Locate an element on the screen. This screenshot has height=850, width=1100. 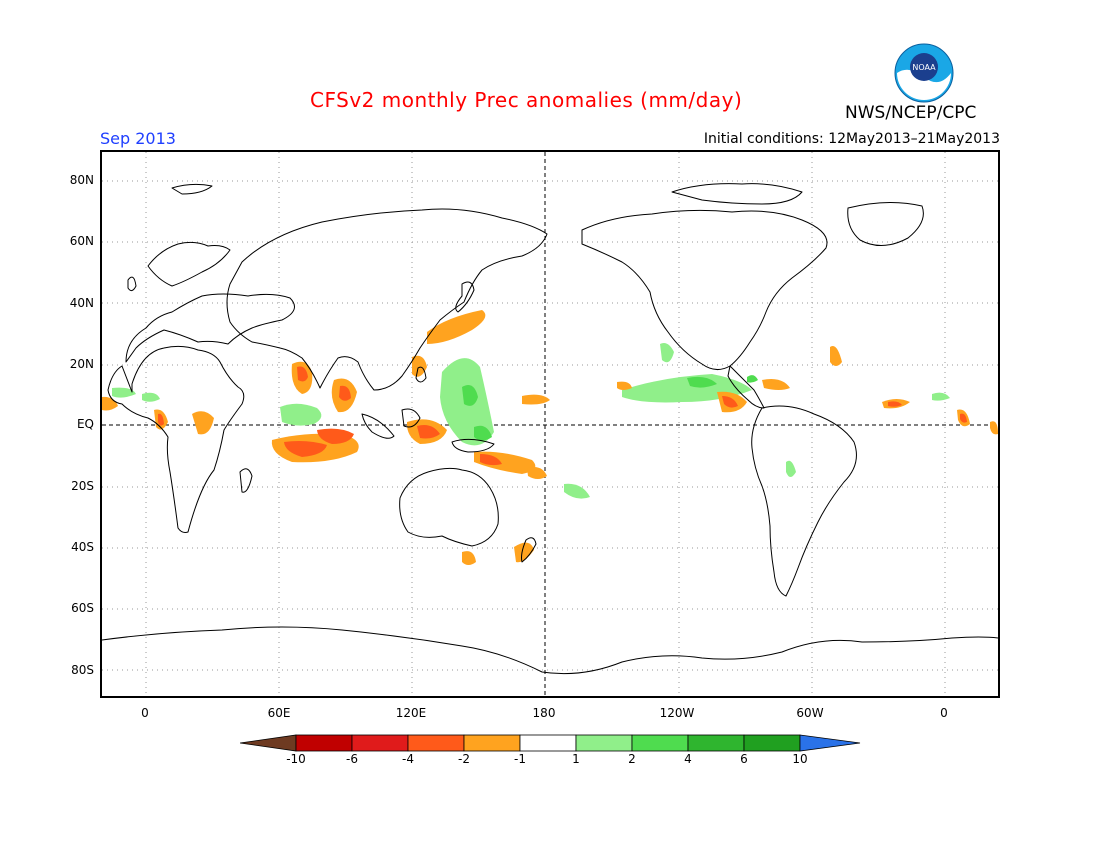
lat-label-20n: 20N is located at coordinates (81, 364).